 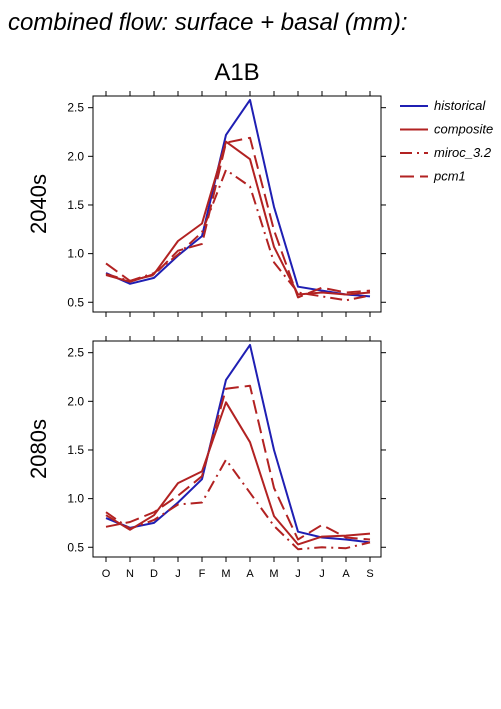 What do you see at coordinates (106, 574) in the screenshot?
I see `x-tick-label: O` at bounding box center [106, 574].